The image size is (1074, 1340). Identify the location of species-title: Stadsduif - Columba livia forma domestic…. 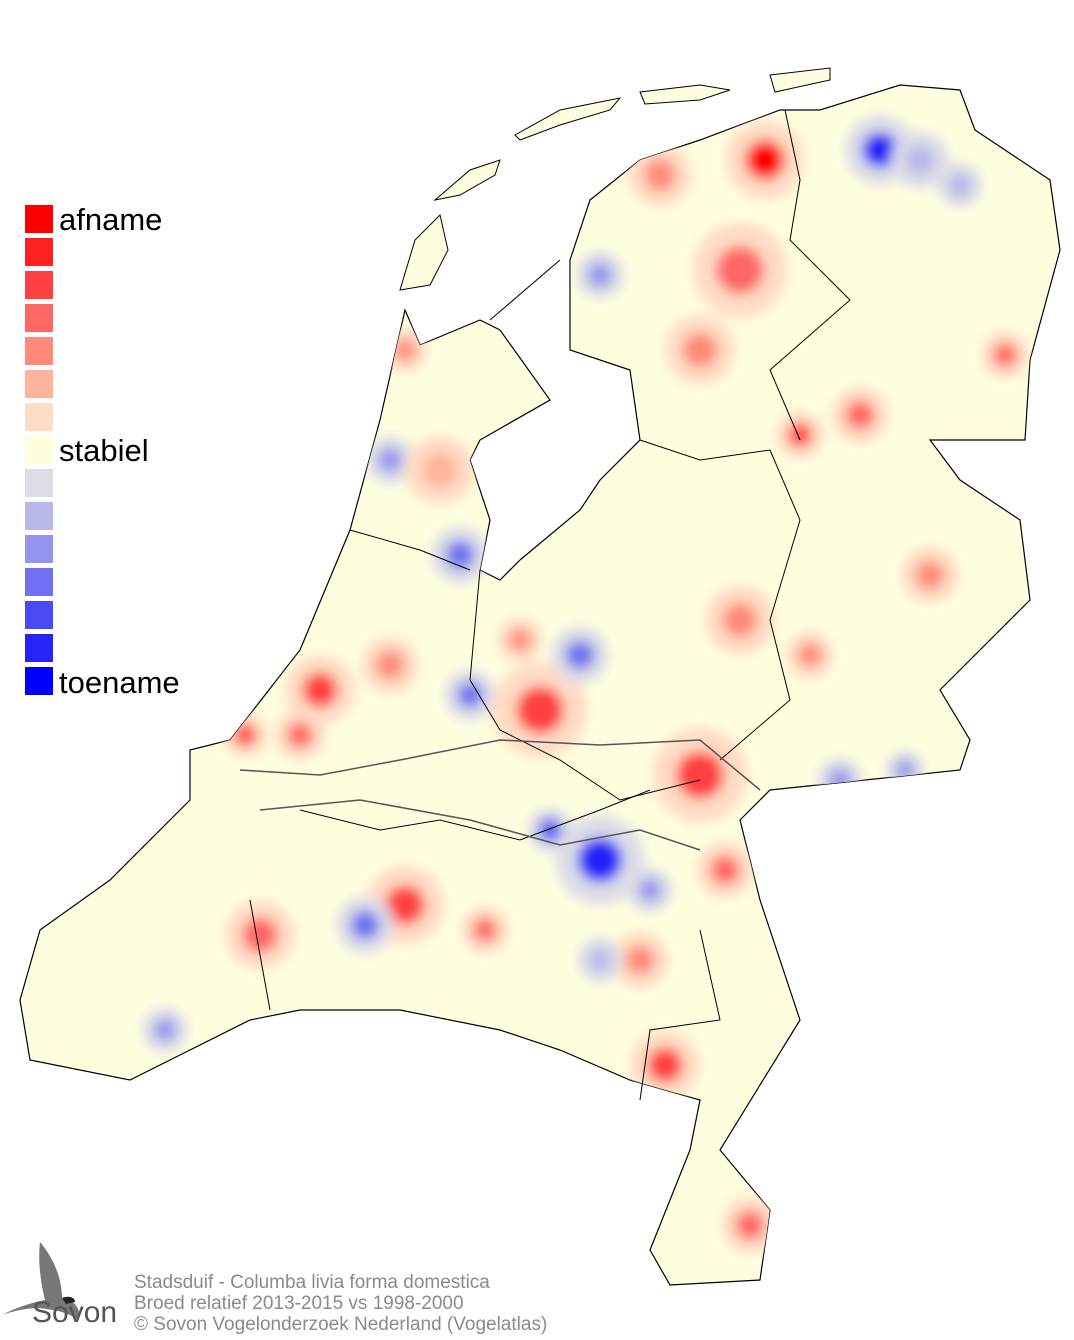
(312, 1282).